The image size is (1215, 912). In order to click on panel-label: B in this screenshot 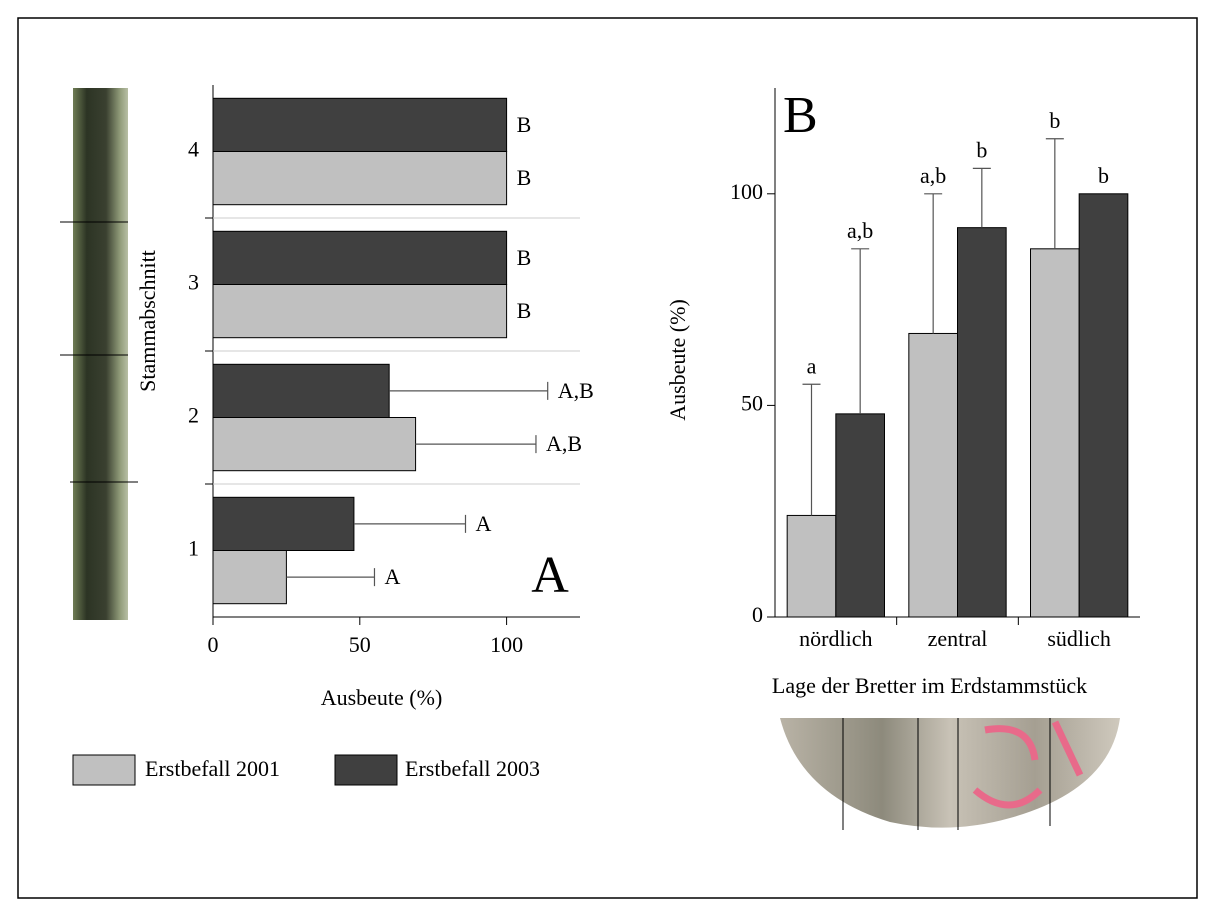, I will do `click(800, 115)`.